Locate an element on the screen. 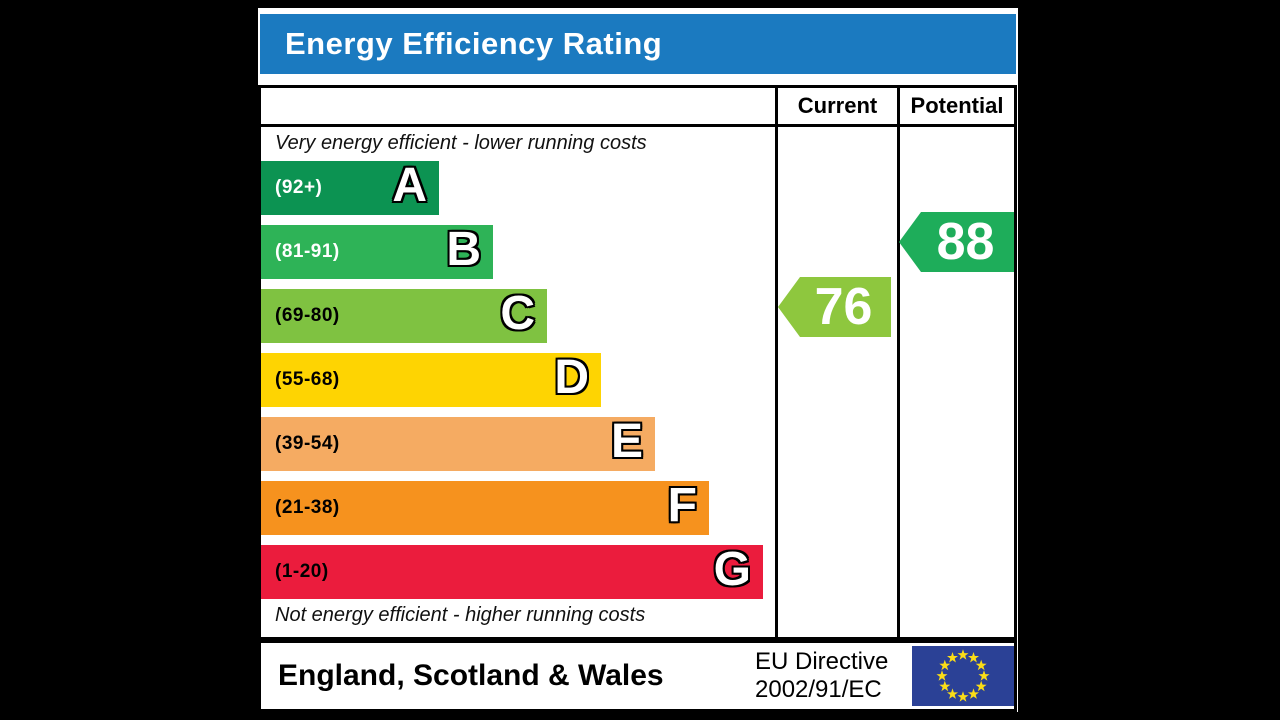 The image size is (1280, 720). band-letter: G is located at coordinates (732, 570).